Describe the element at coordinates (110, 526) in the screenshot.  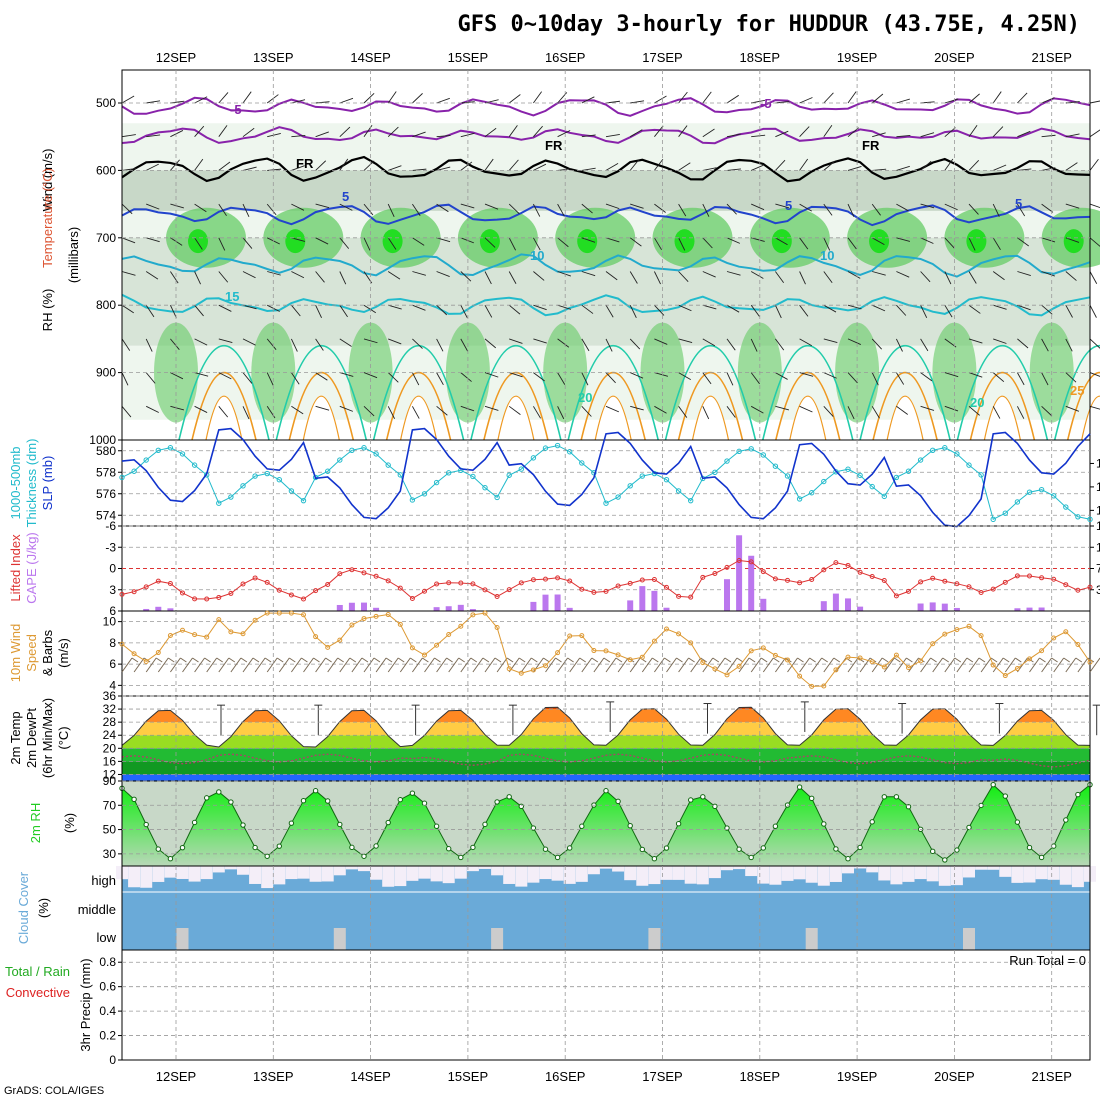
I see `y-tick-label: -6` at that location.